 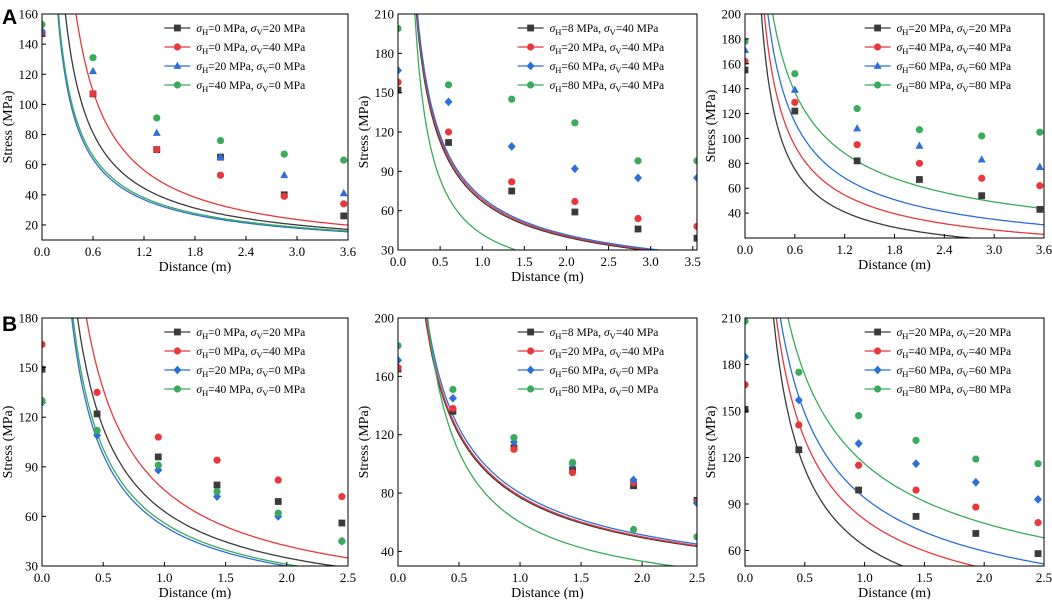 What do you see at coordinates (607, 353) in the screenshot?
I see `legend-label: σH=20 MPa, σV=40 MPa` at bounding box center [607, 353].